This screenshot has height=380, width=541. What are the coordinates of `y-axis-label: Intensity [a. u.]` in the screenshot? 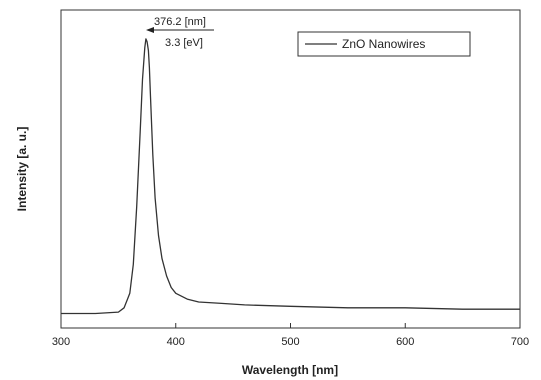 It's located at (22, 169).